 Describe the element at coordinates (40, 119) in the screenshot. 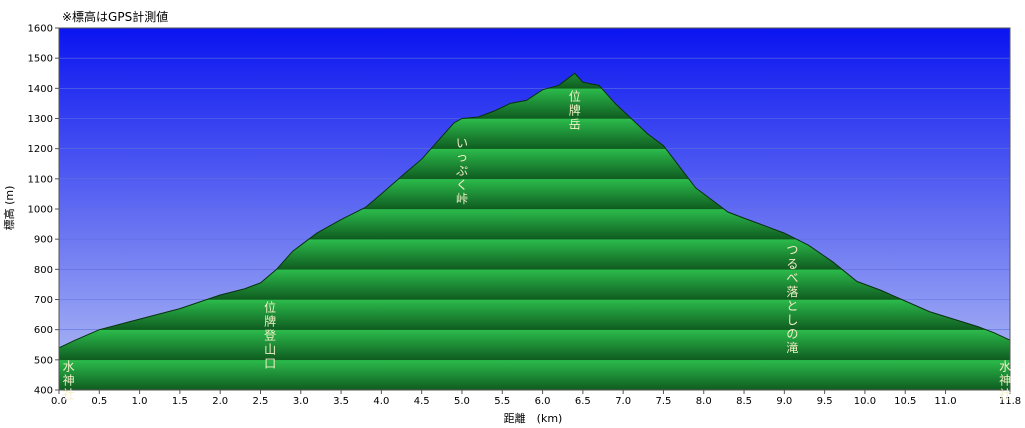

I see `y-tick-label: 1300` at that location.